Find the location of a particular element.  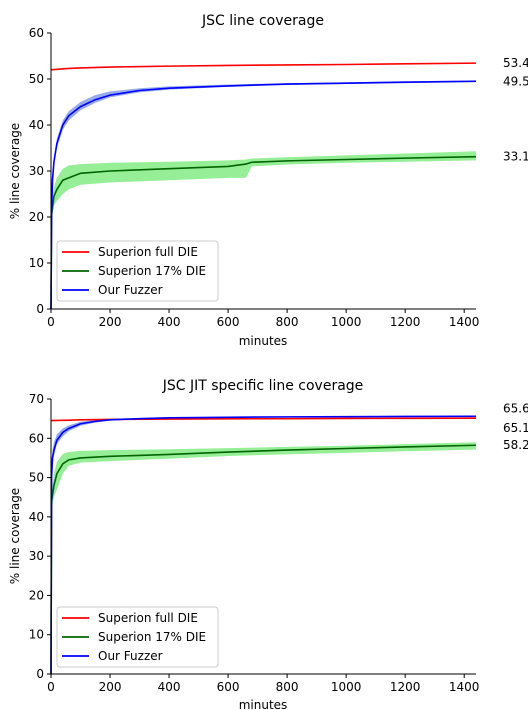

final-value-label: 65.11 is located at coordinates (515, 428).